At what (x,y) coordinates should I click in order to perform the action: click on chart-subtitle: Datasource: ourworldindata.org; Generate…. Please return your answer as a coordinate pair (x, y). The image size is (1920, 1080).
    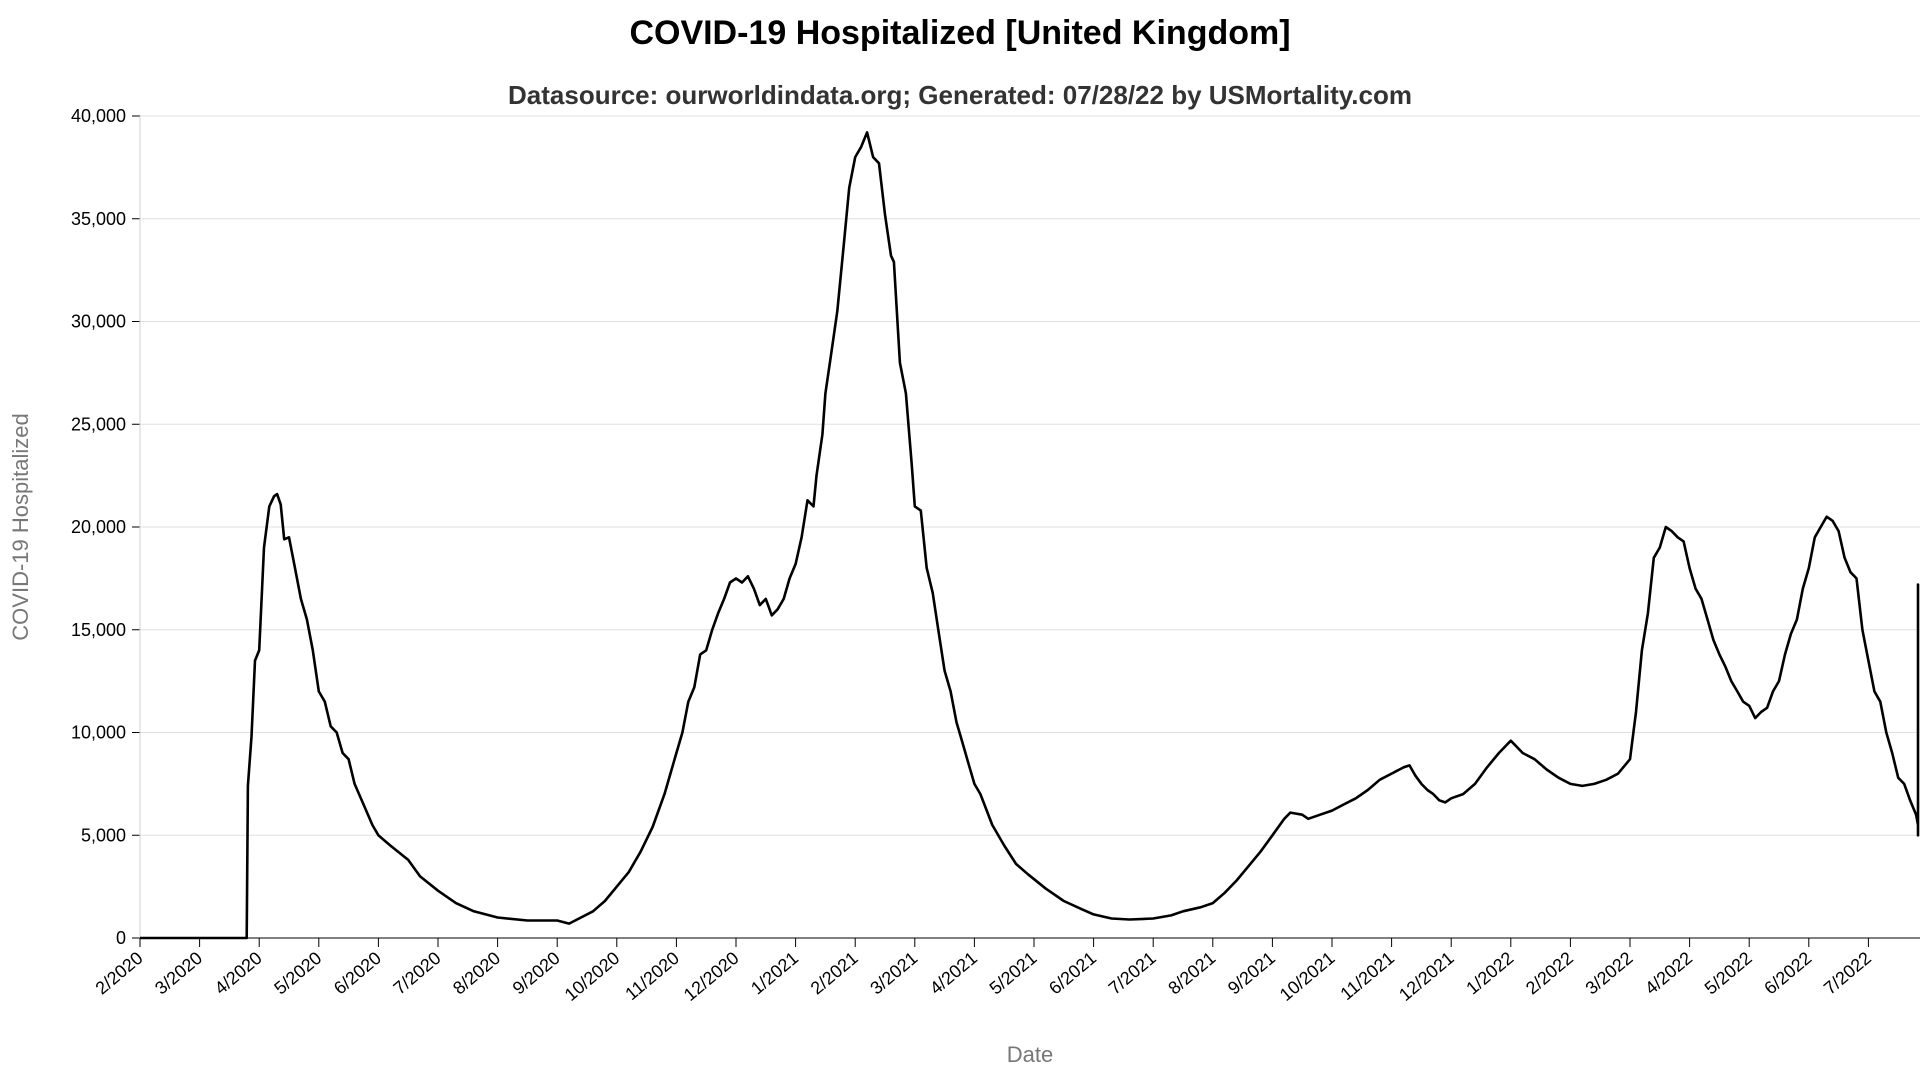
    Looking at the image, I should click on (960, 95).